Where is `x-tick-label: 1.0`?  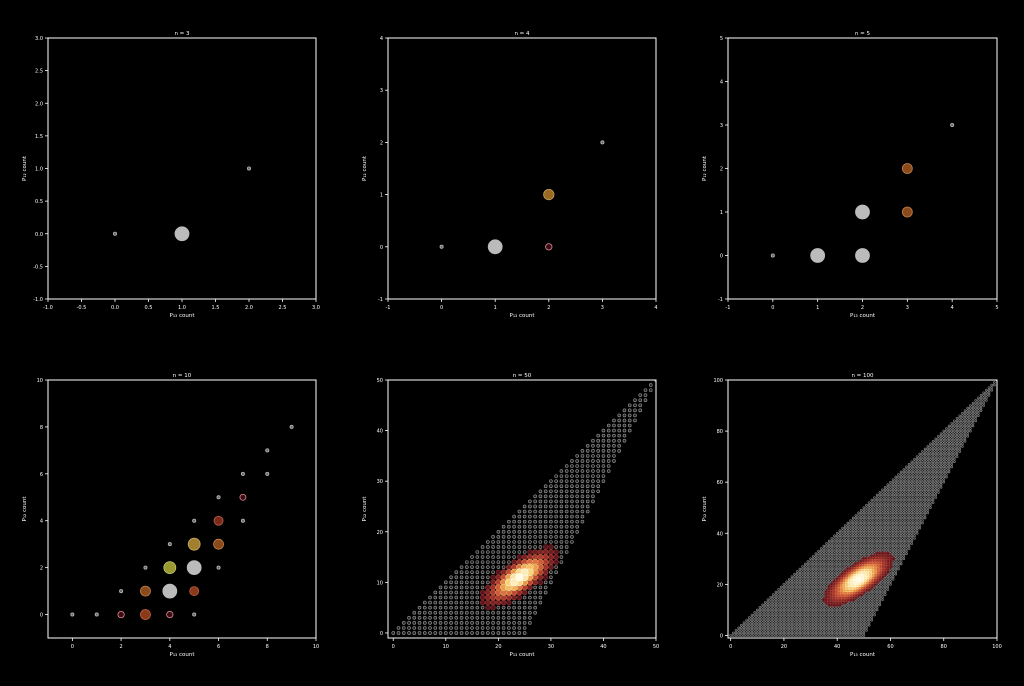 x-tick-label: 1.0 is located at coordinates (182, 308).